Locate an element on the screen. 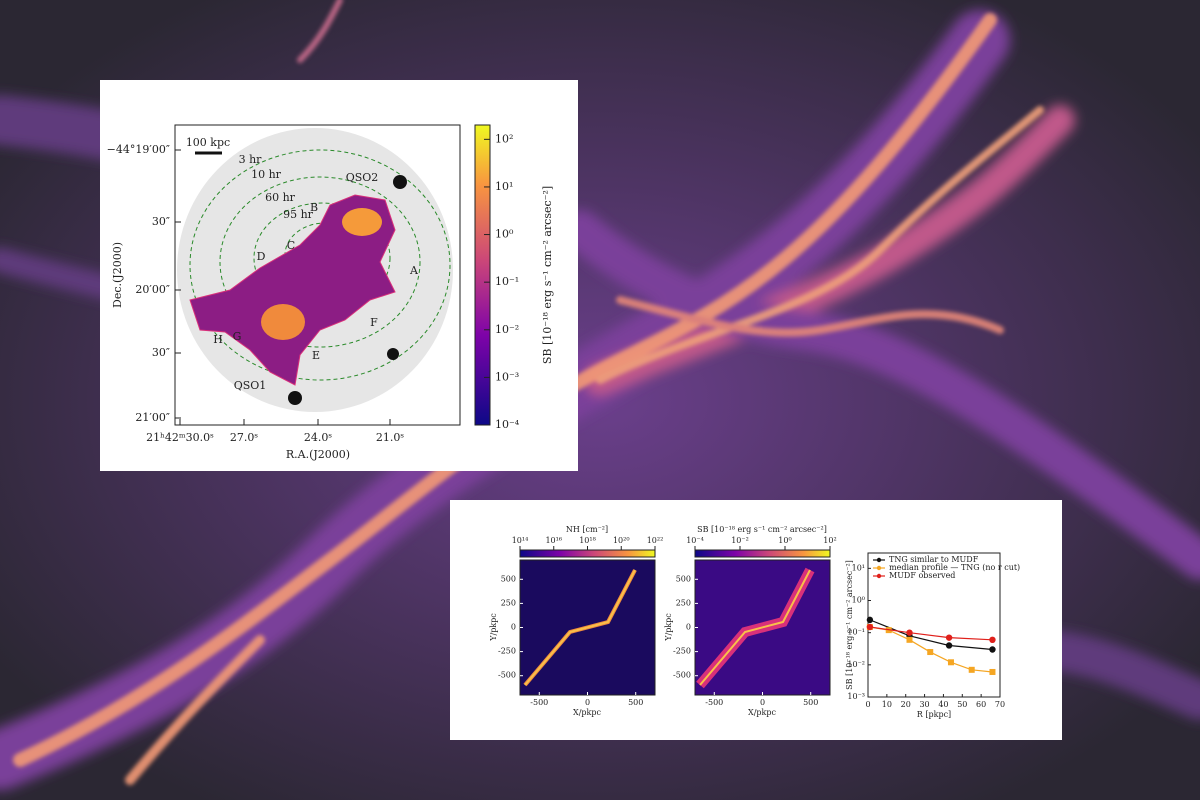 The height and width of the screenshot is (800, 1200). qso1-glow is located at coordinates (283, 322).